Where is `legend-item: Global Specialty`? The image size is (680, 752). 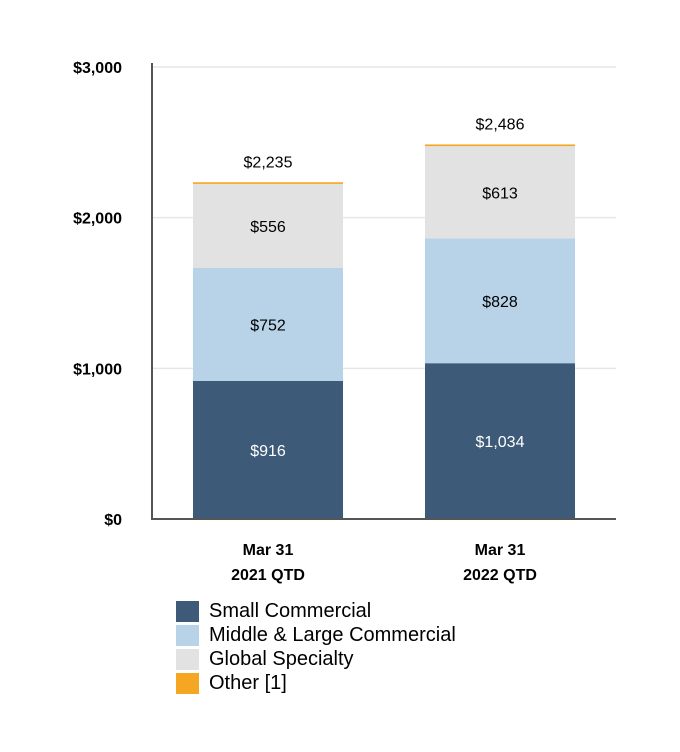
legend-item: Global Specialty is located at coordinates (316, 659).